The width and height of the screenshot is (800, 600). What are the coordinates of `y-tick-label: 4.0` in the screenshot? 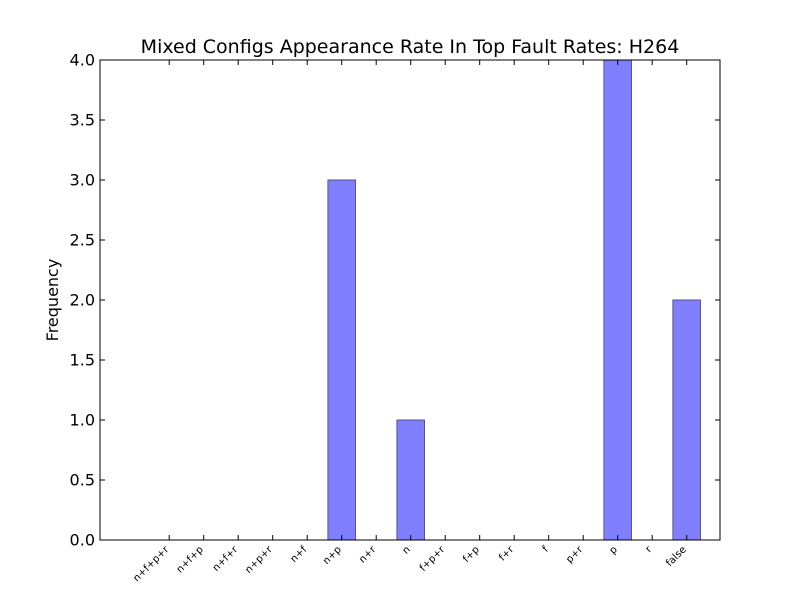 It's located at (82, 60).